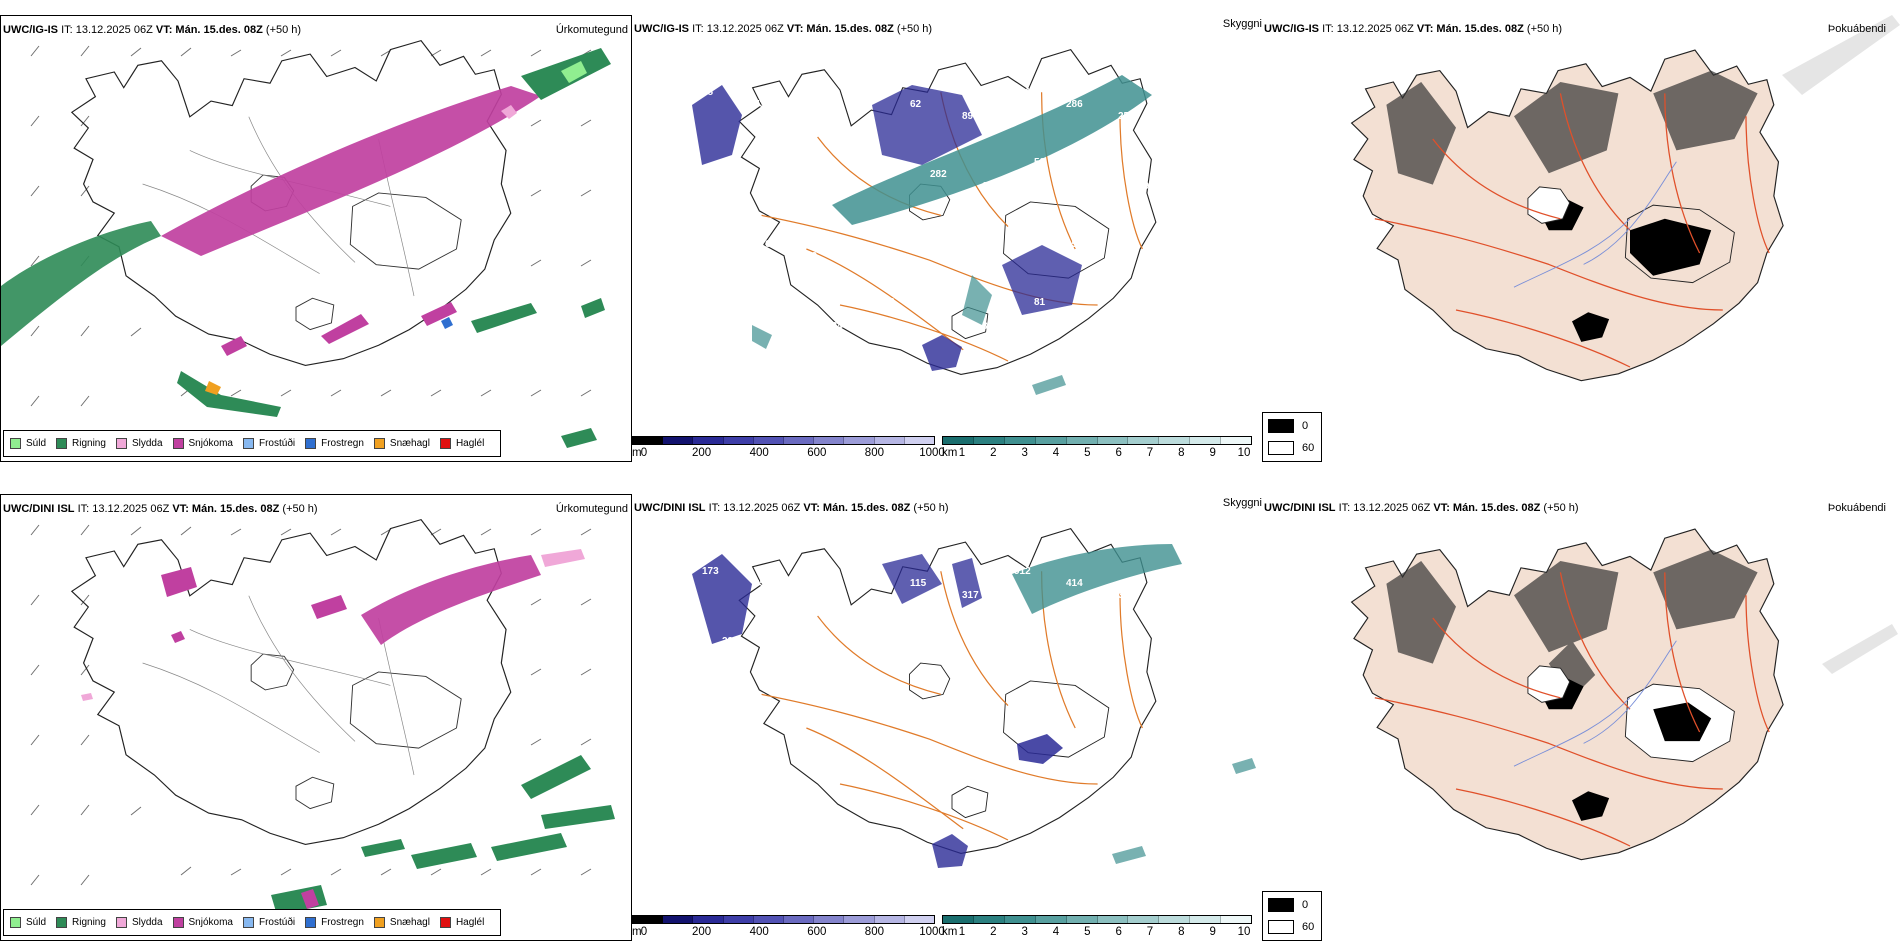  I want to click on precip-map-bottom, so click(322, 717).